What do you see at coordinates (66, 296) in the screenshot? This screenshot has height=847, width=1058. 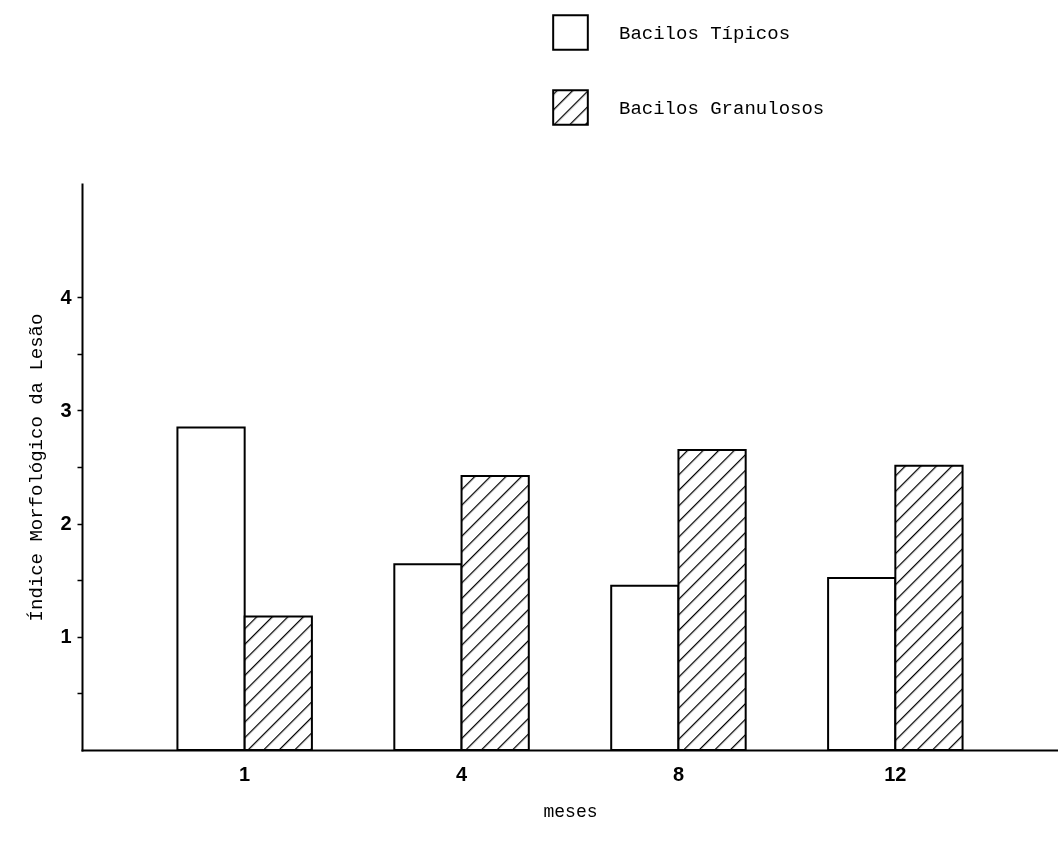 I see `y-tick-label: 4` at bounding box center [66, 296].